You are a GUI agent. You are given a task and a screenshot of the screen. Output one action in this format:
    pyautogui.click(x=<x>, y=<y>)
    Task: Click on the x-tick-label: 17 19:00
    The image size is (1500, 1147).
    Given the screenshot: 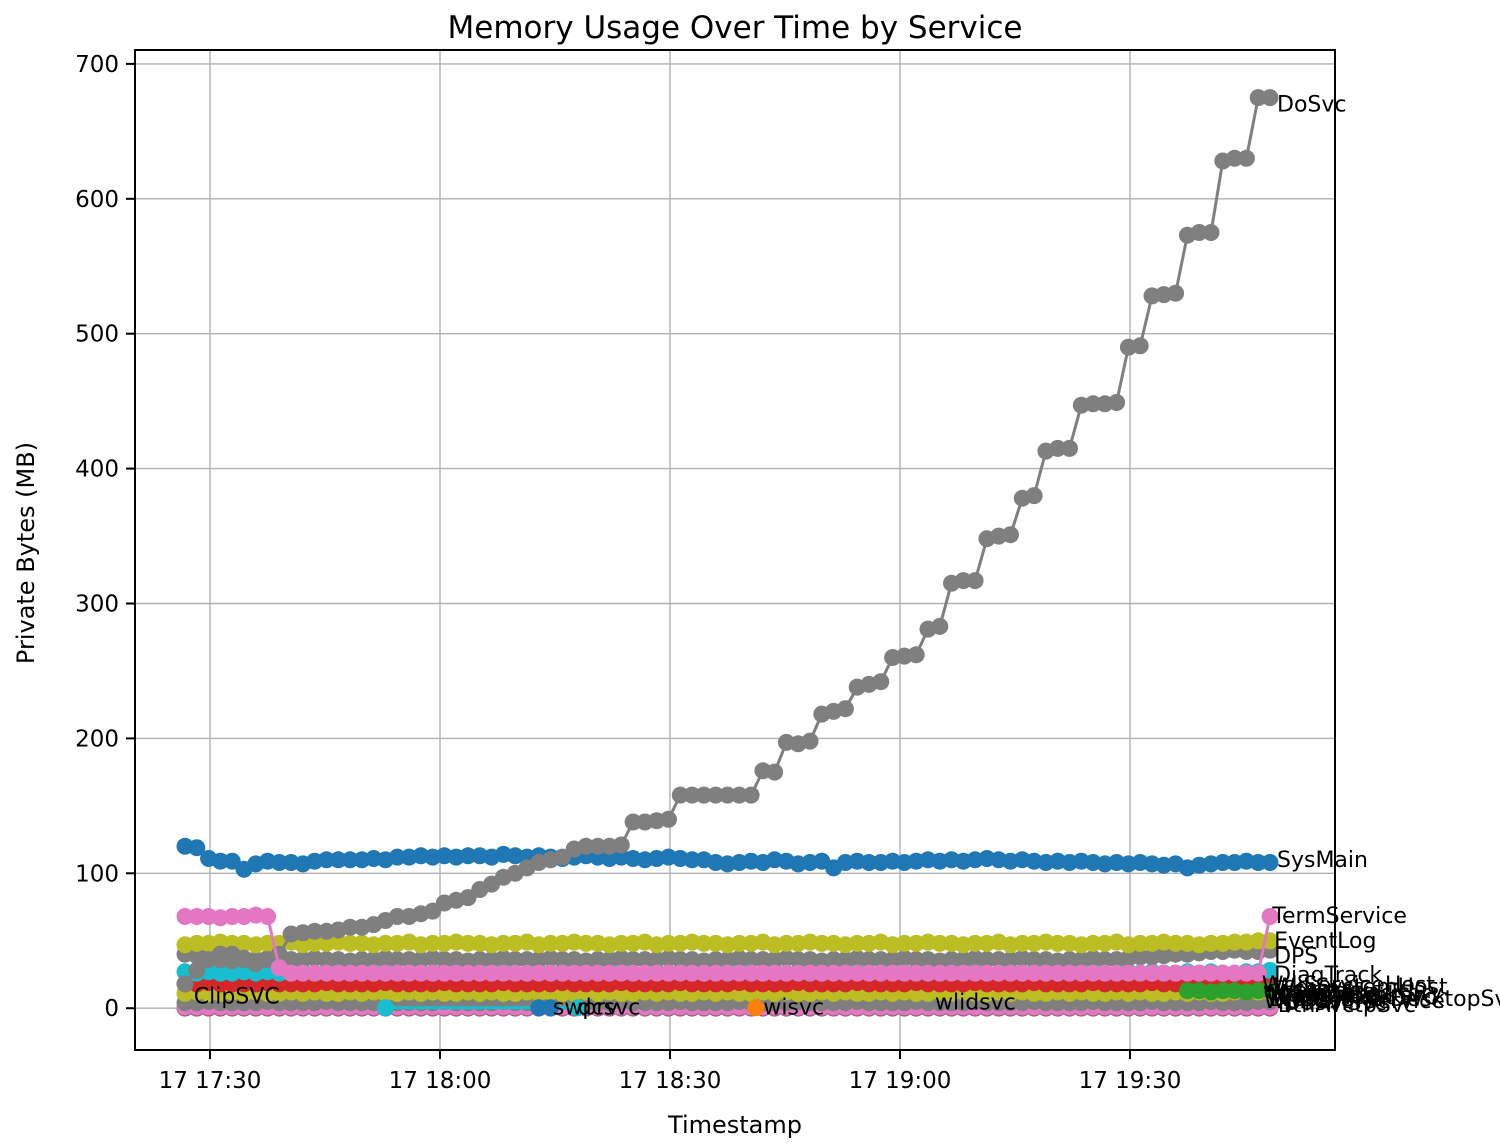 What is the action you would take?
    pyautogui.click(x=900, y=1081)
    